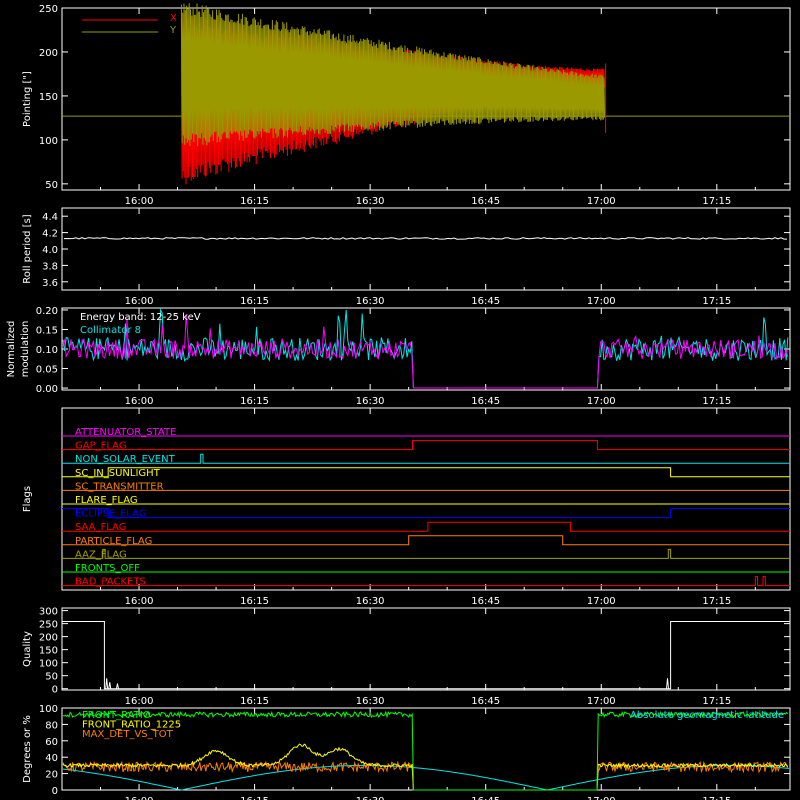 The image size is (800, 800). Describe the element at coordinates (426, 445) in the screenshot. I see `flag-line-gap-flag` at that location.